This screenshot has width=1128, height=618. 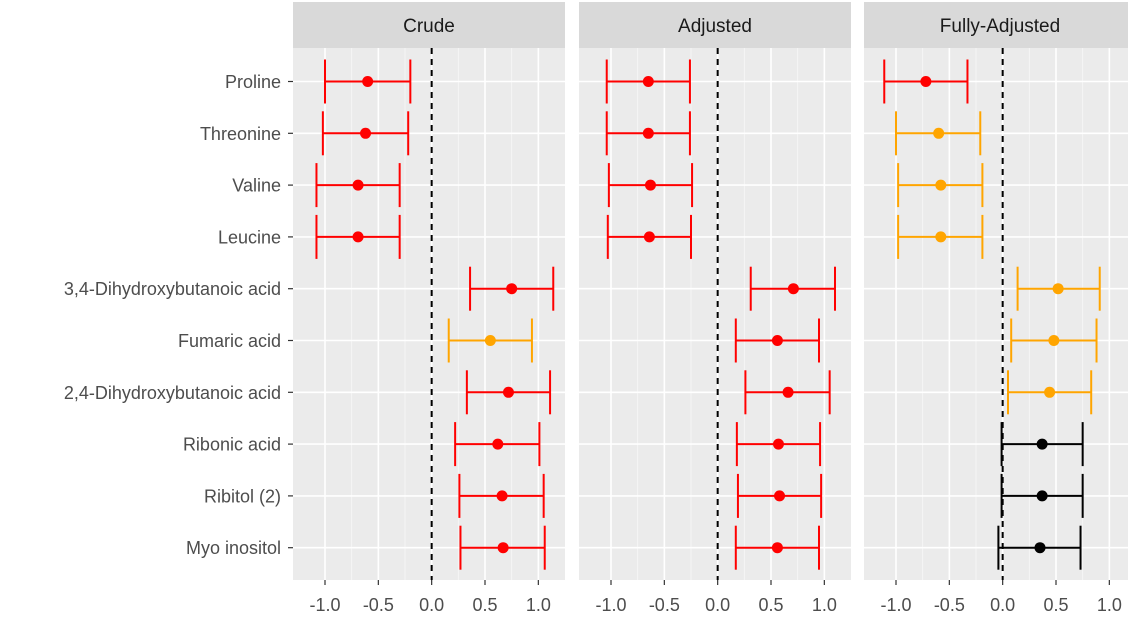 What do you see at coordinates (648, 81) in the screenshot?
I see `estimate-point-adjusted-proline` at bounding box center [648, 81].